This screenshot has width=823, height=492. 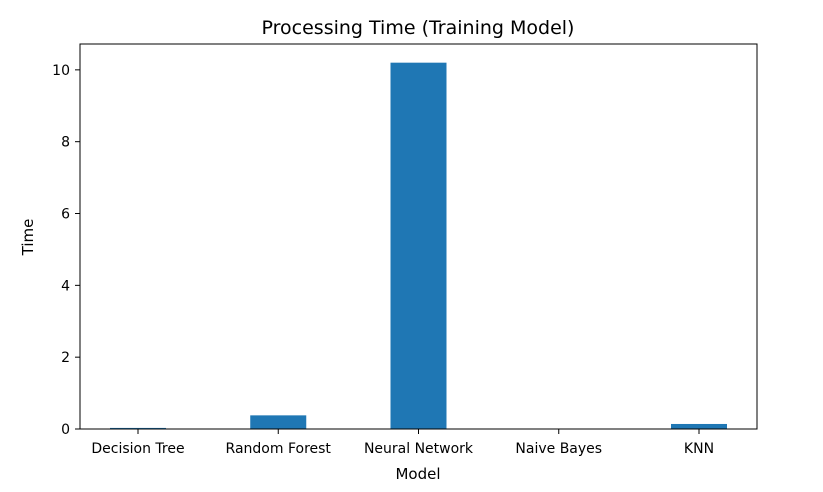 What do you see at coordinates (417, 474) in the screenshot?
I see `x-axis-label: Model` at bounding box center [417, 474].